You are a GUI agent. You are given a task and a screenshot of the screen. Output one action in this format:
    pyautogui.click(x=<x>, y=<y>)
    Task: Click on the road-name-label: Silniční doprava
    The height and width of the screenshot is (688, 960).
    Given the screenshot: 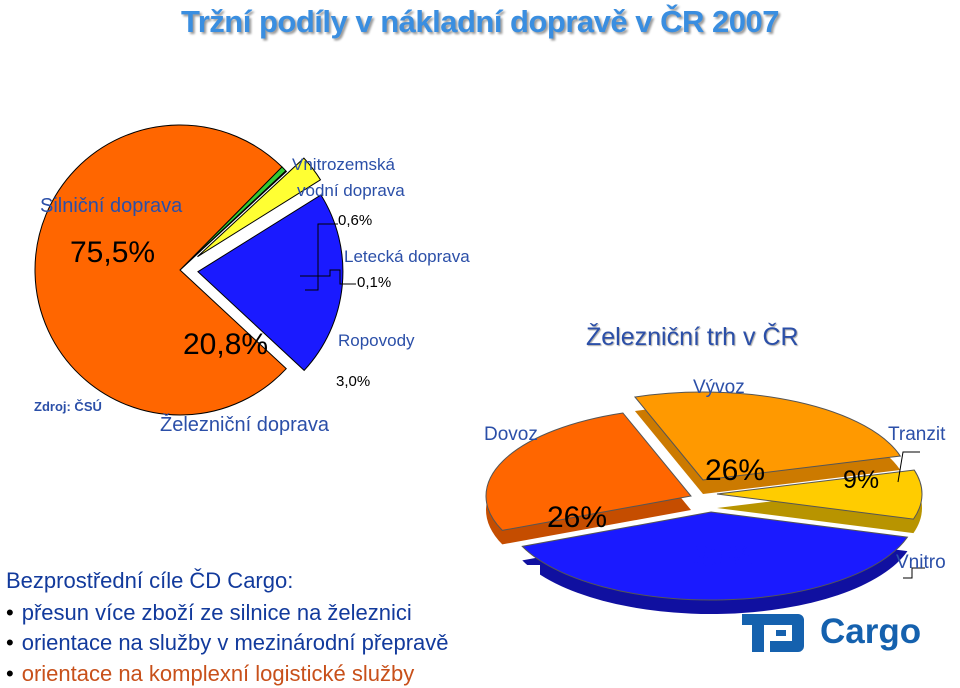 What is the action you would take?
    pyautogui.click(x=111, y=206)
    